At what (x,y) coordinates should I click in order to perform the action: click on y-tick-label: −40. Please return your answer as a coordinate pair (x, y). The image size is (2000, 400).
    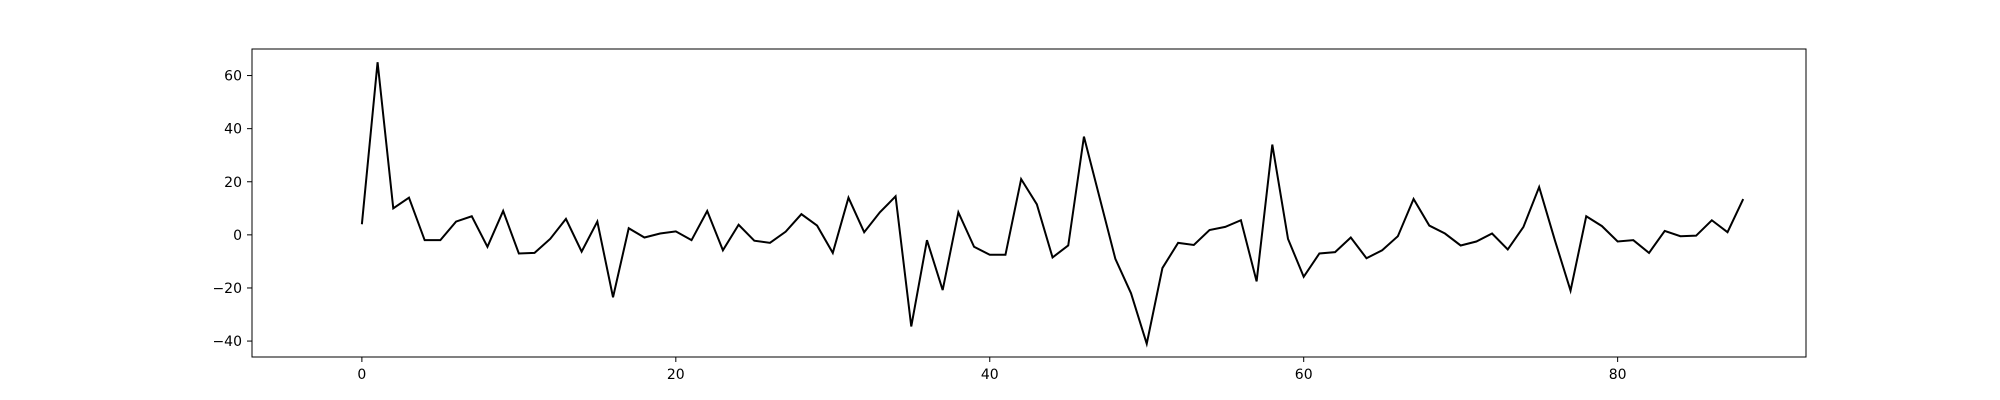
    Looking at the image, I should click on (227, 342).